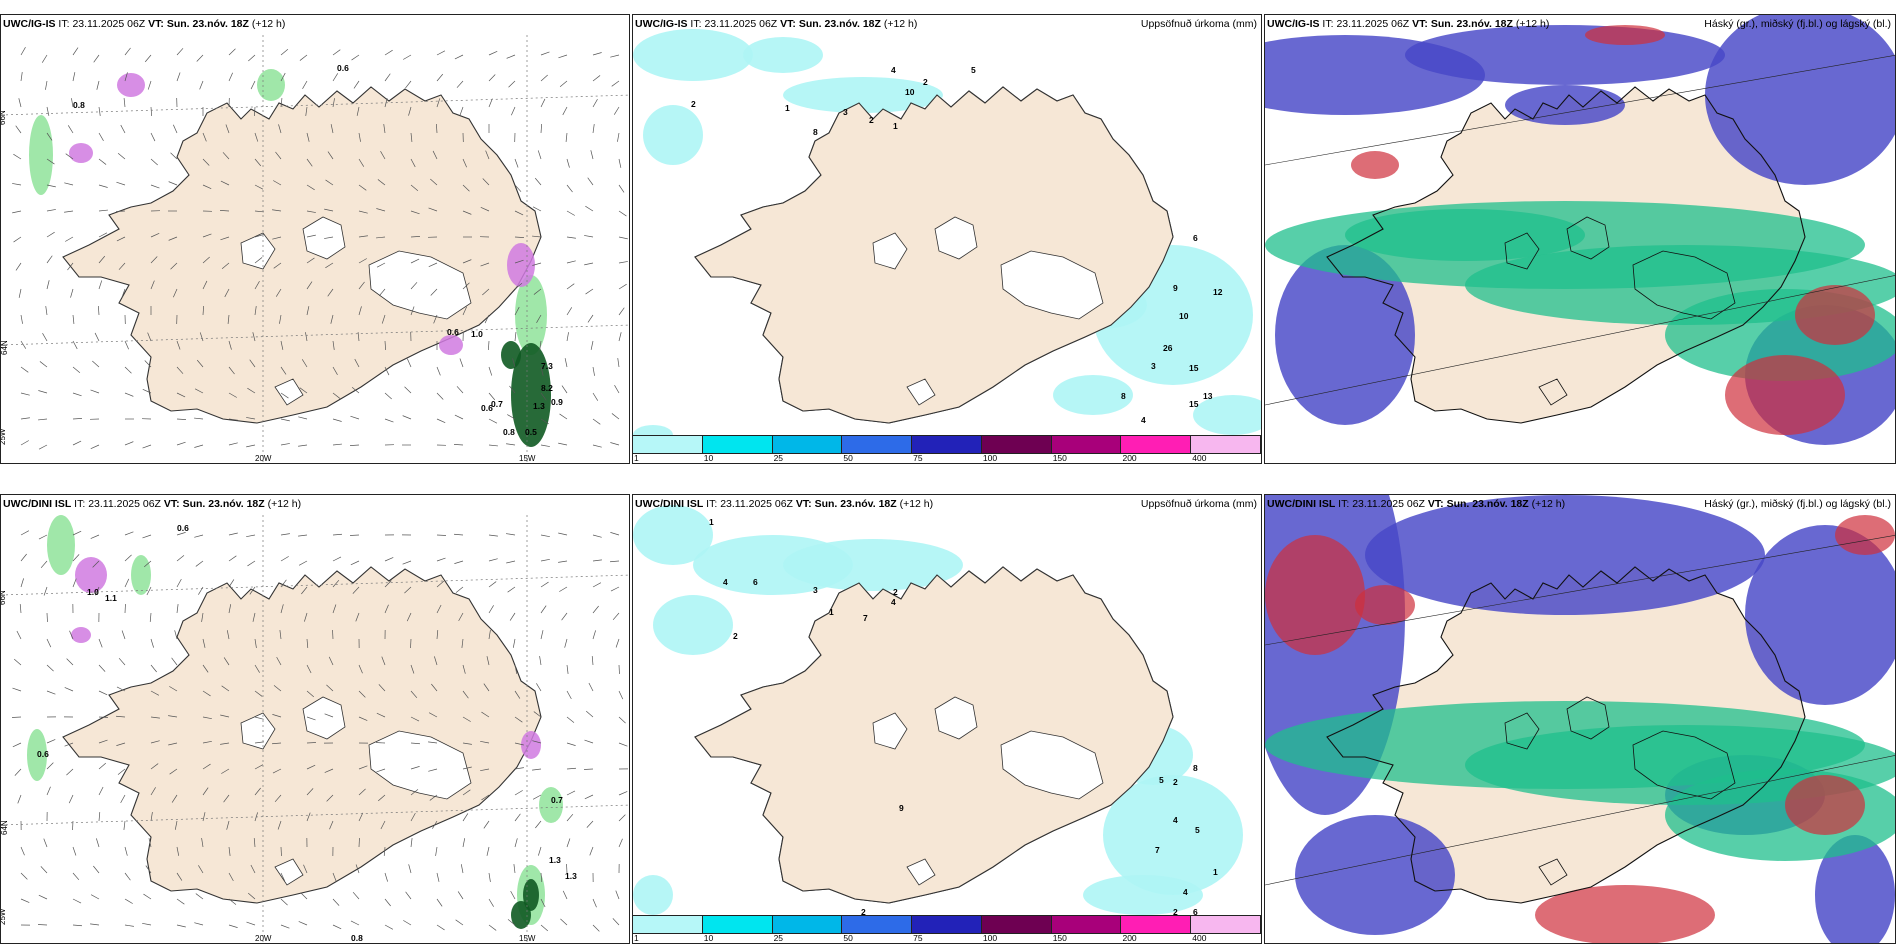  I want to click on colorbar-tick: 10, so click(708, 458).